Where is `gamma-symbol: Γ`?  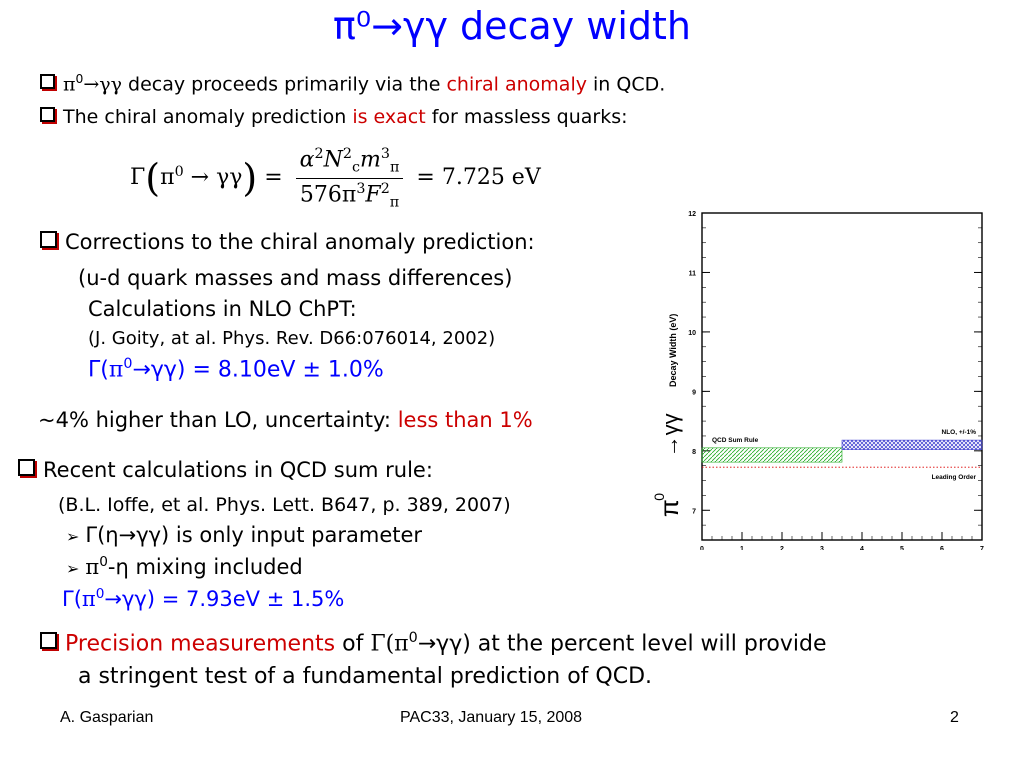
gamma-symbol: Γ is located at coordinates (138, 178).